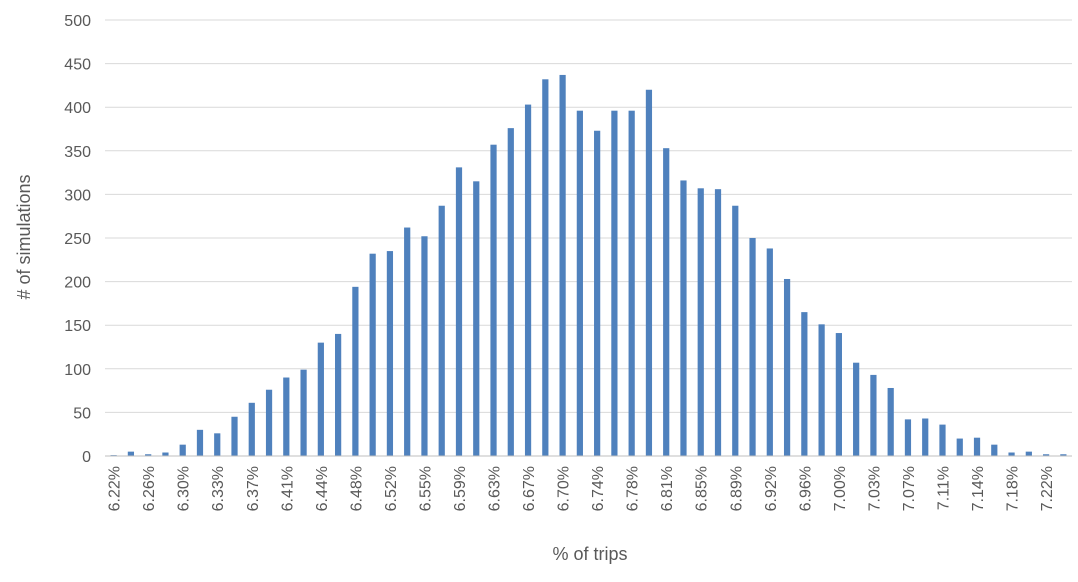 The height and width of the screenshot is (582, 1078). Describe the element at coordinates (874, 488) in the screenshot. I see `x-tick-label: 7.03%` at that location.